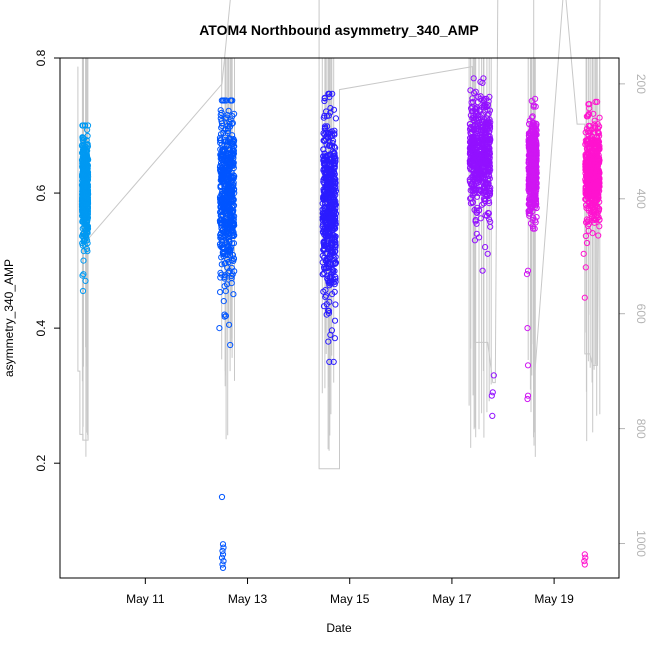 The height and width of the screenshot is (650, 650). Describe the element at coordinates (41, 327) in the screenshot. I see `y-tick-label: 0.4` at that location.